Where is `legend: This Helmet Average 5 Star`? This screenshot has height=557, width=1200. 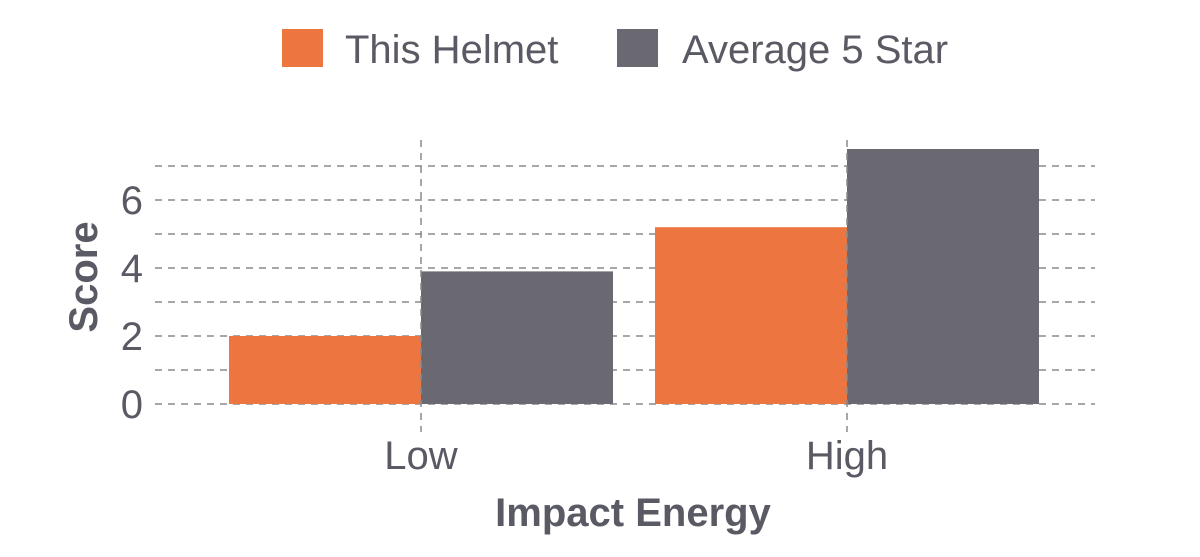 legend: This Helmet Average 5 Star is located at coordinates (615, 50).